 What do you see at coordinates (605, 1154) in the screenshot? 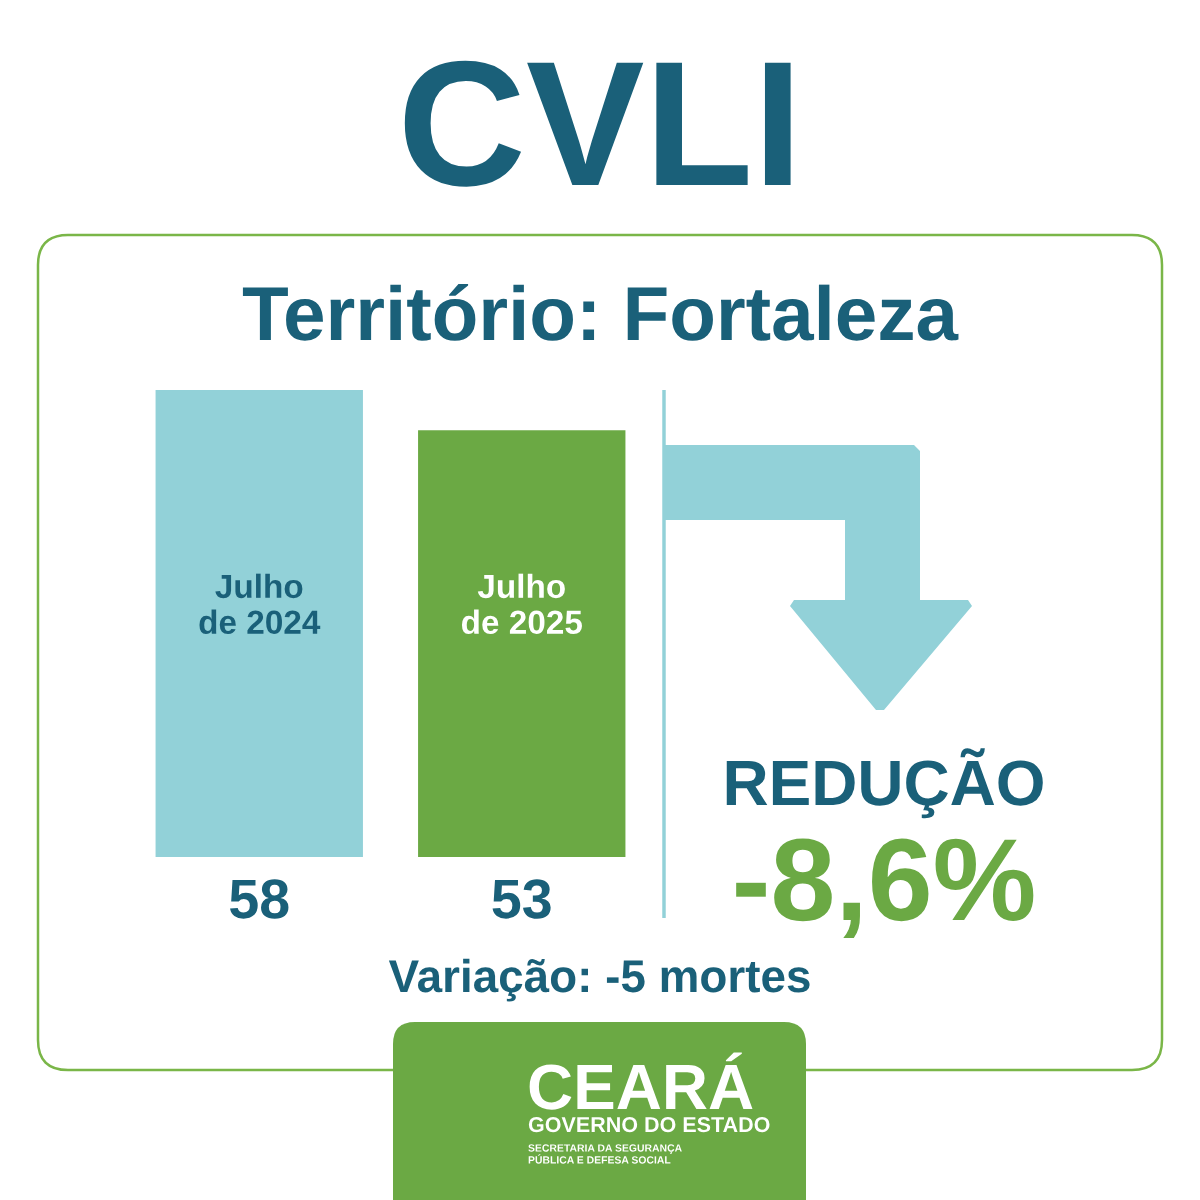
I see `text: SECRETARIA DA SEGURANÇA PÚBLICA E DEFESA SOCIAL` at bounding box center [605, 1154].